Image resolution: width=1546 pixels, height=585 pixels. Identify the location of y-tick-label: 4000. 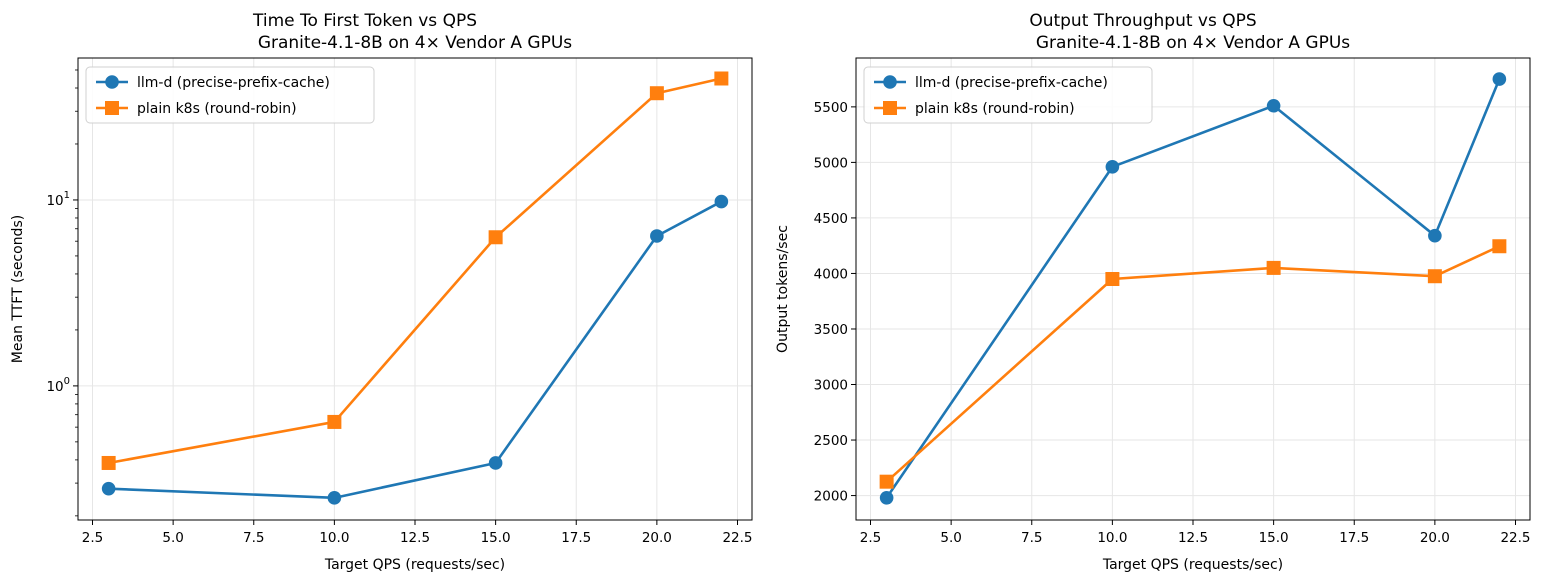
(831, 274).